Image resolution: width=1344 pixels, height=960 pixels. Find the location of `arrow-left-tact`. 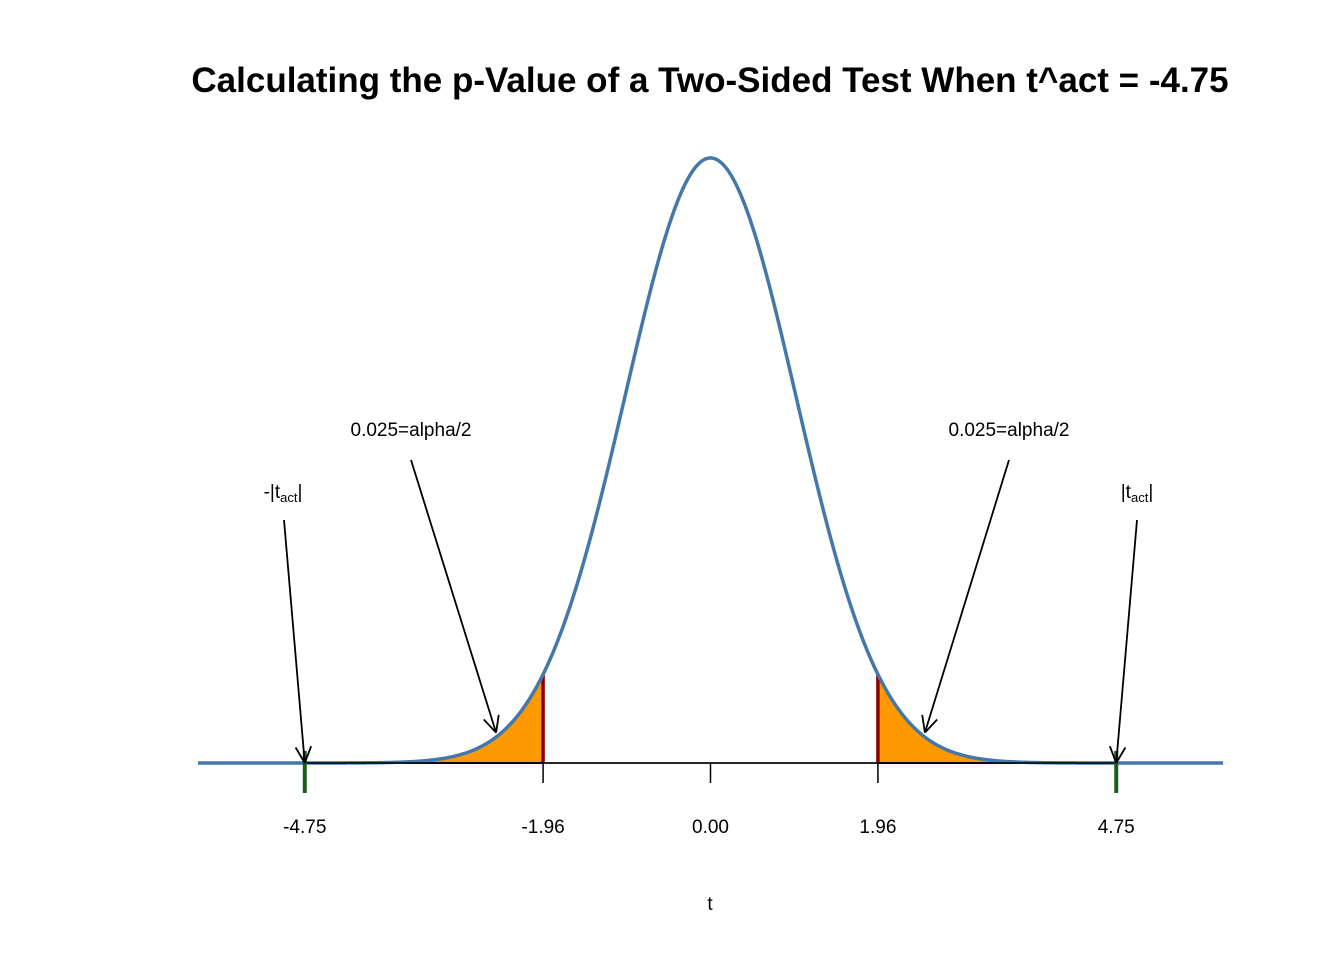

arrow-left-tact is located at coordinates (298, 641).